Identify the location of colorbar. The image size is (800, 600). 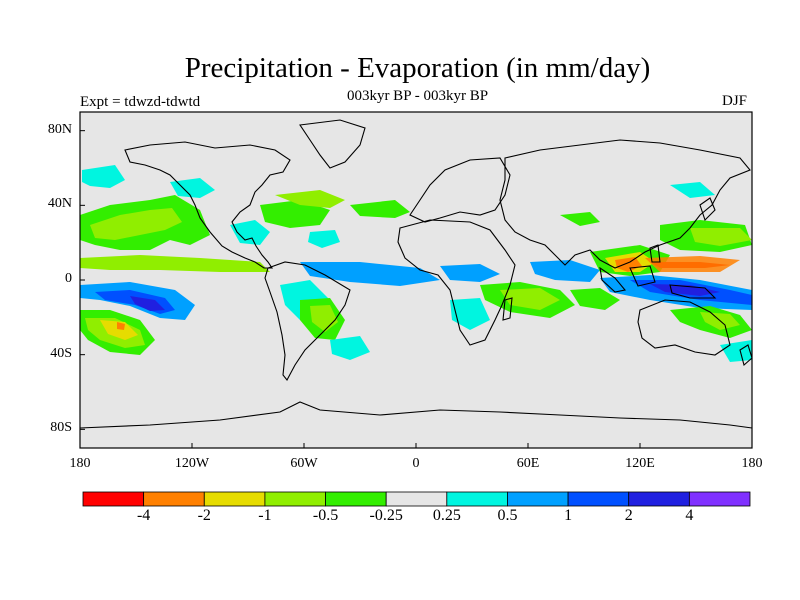
(416, 499).